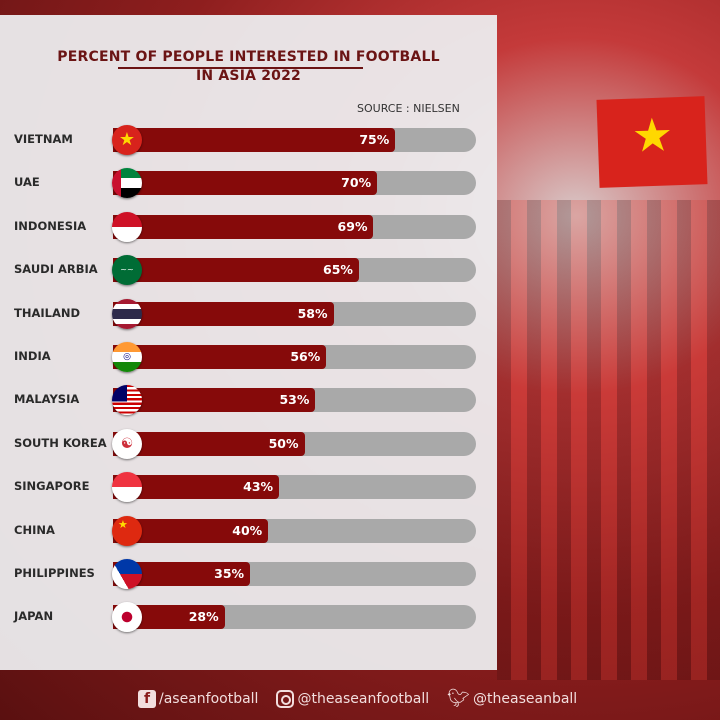  What do you see at coordinates (285, 698) in the screenshot?
I see `instagram-icon` at bounding box center [285, 698].